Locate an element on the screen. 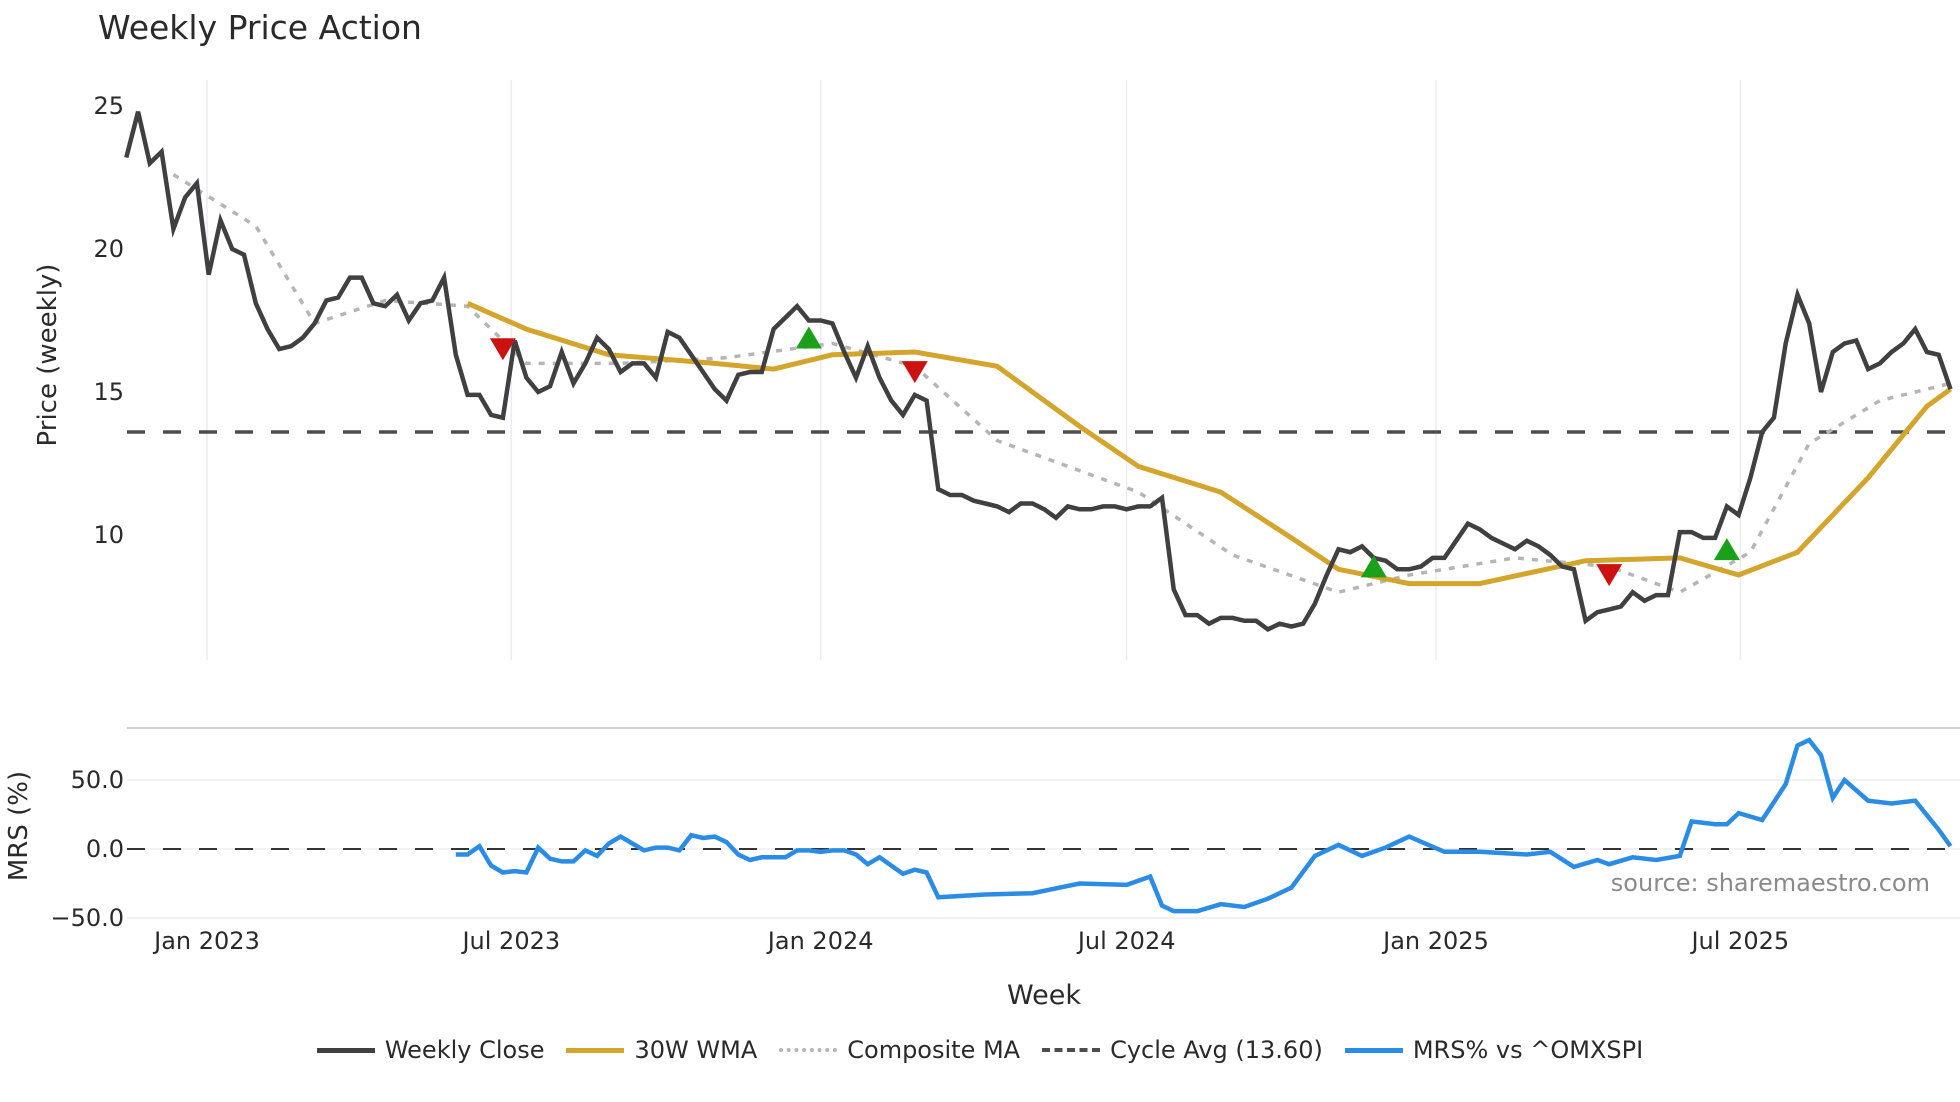  price-y-tick: 15 is located at coordinates (108, 392).